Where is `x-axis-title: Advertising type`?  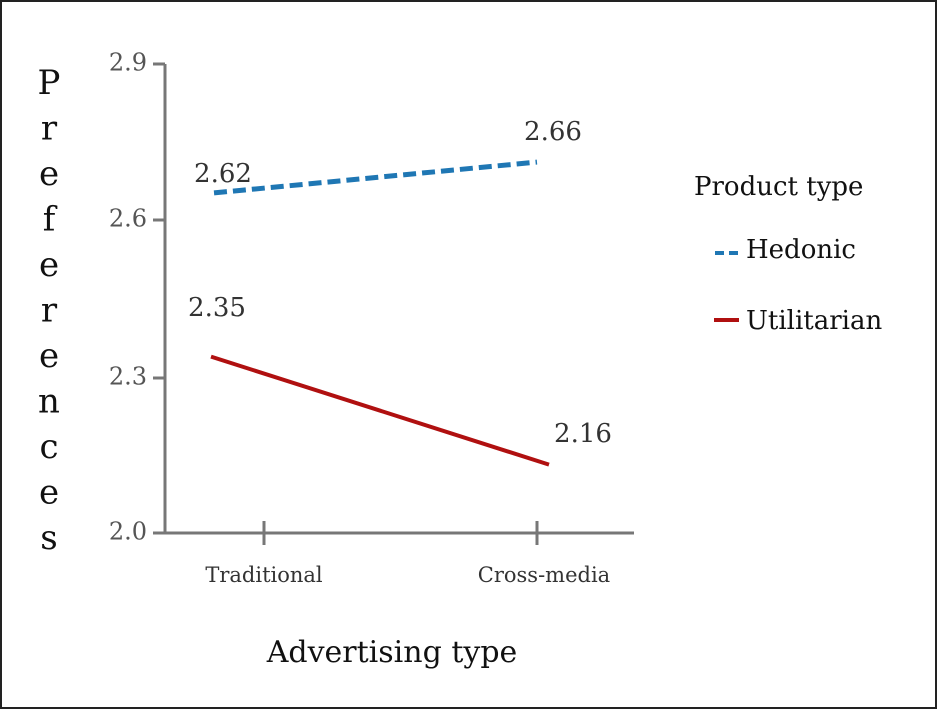
x-axis-title: Advertising type is located at coordinates (392, 652).